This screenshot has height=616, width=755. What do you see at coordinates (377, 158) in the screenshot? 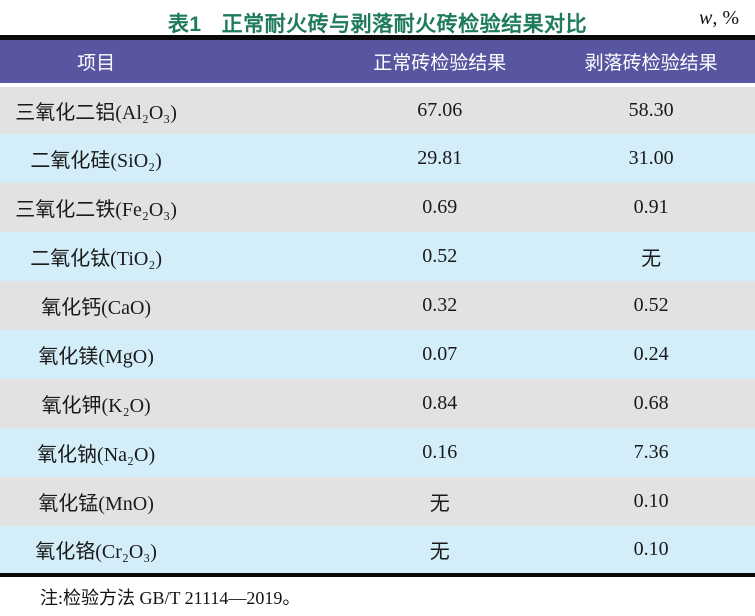
I see `table-row: 二氧化硅(SiO₂) 29.81 31.00` at bounding box center [377, 158].